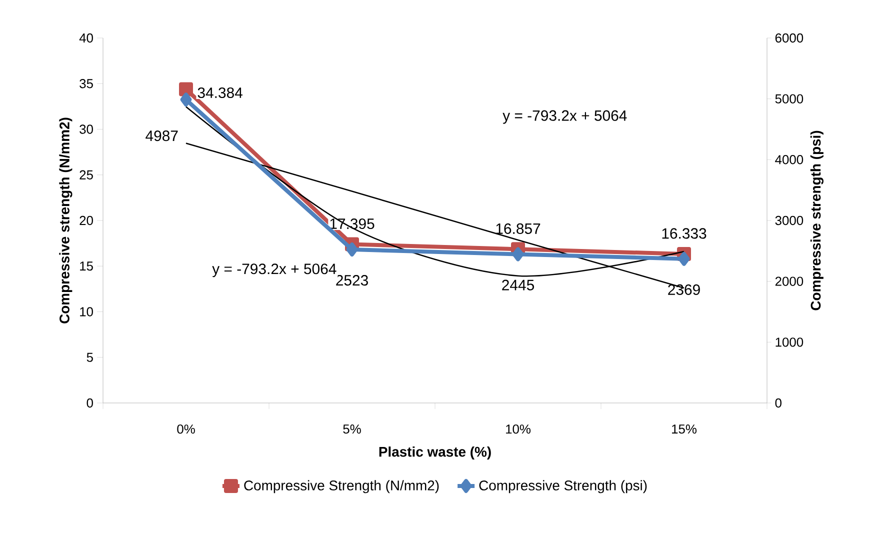 The height and width of the screenshot is (535, 882). I want to click on y-axis-title: Compressive strength (N/mm2), so click(65, 221).